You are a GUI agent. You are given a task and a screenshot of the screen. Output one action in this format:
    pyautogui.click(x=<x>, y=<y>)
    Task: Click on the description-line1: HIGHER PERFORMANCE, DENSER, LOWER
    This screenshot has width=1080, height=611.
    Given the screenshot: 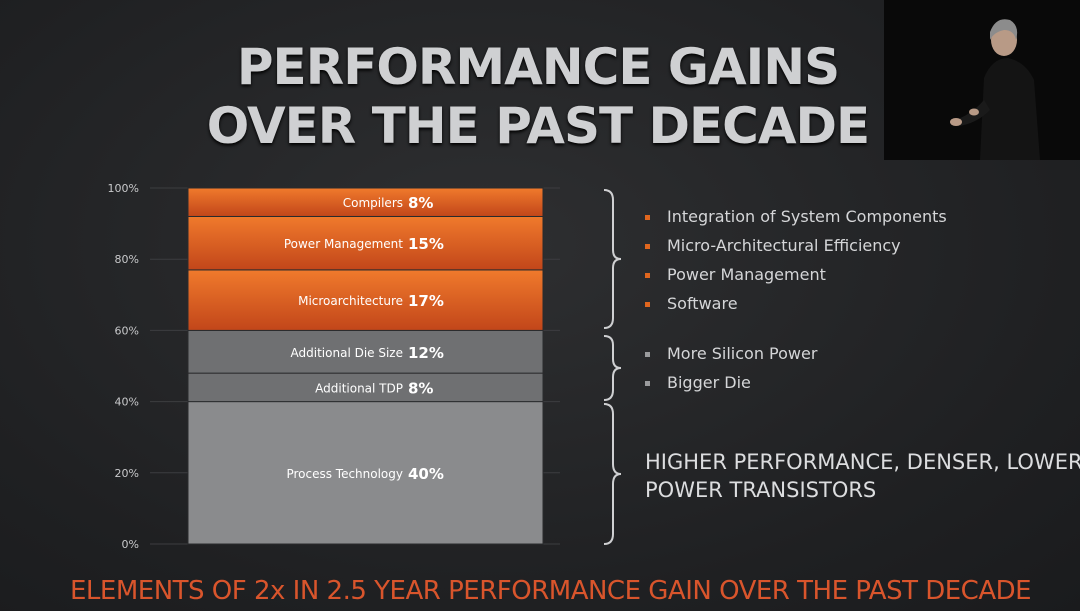 What is the action you would take?
    pyautogui.click(x=862, y=462)
    